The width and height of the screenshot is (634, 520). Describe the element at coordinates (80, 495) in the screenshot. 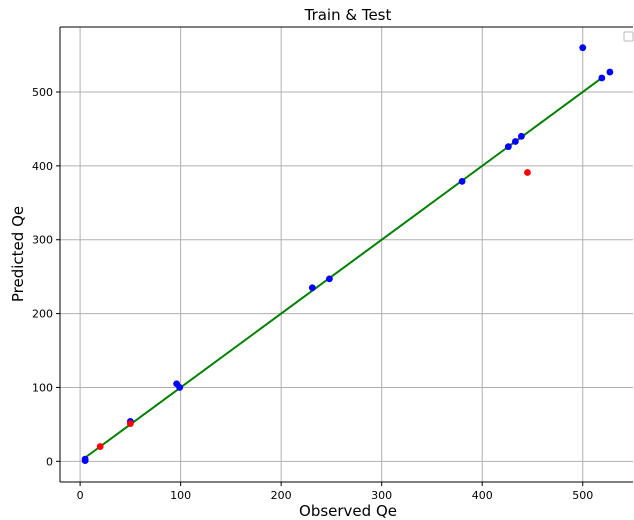

I see `x-tick-label: 0` at that location.